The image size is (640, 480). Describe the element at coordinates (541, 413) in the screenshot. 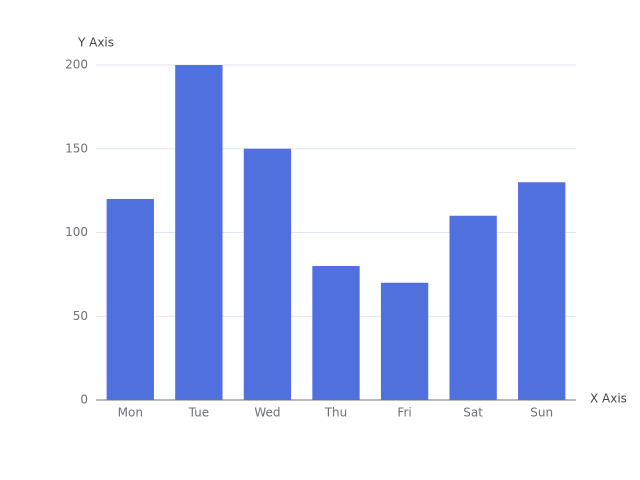

I see `x-tick-label: Sun` at that location.